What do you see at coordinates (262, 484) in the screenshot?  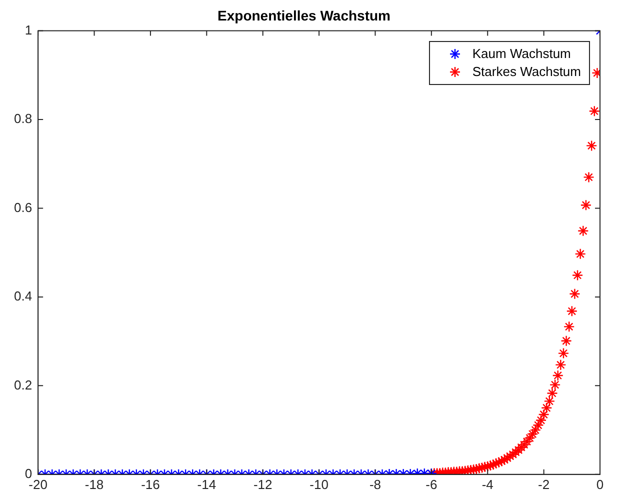 I see `x-tick-label: -12` at bounding box center [262, 484].